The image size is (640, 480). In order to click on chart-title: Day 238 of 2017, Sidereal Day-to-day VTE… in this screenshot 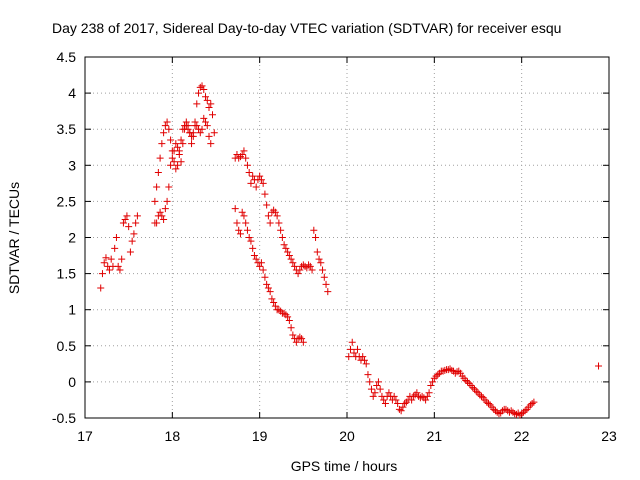, I will do `click(306, 28)`.